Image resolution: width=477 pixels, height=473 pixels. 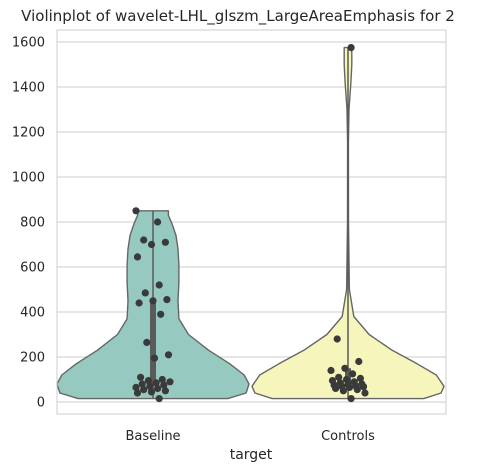 What do you see at coordinates (32, 358) in the screenshot?
I see `y-tick-label: 200` at bounding box center [32, 358].